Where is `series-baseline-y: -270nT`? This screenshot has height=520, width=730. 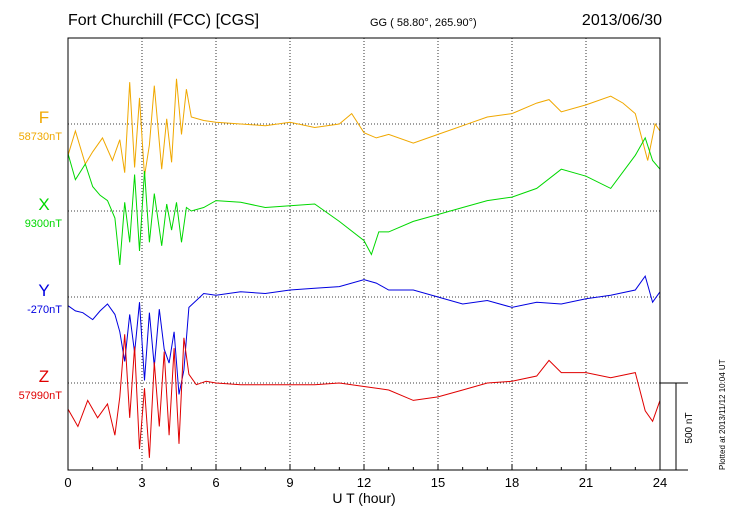 series-baseline-y: -270nT is located at coordinates (44, 310).